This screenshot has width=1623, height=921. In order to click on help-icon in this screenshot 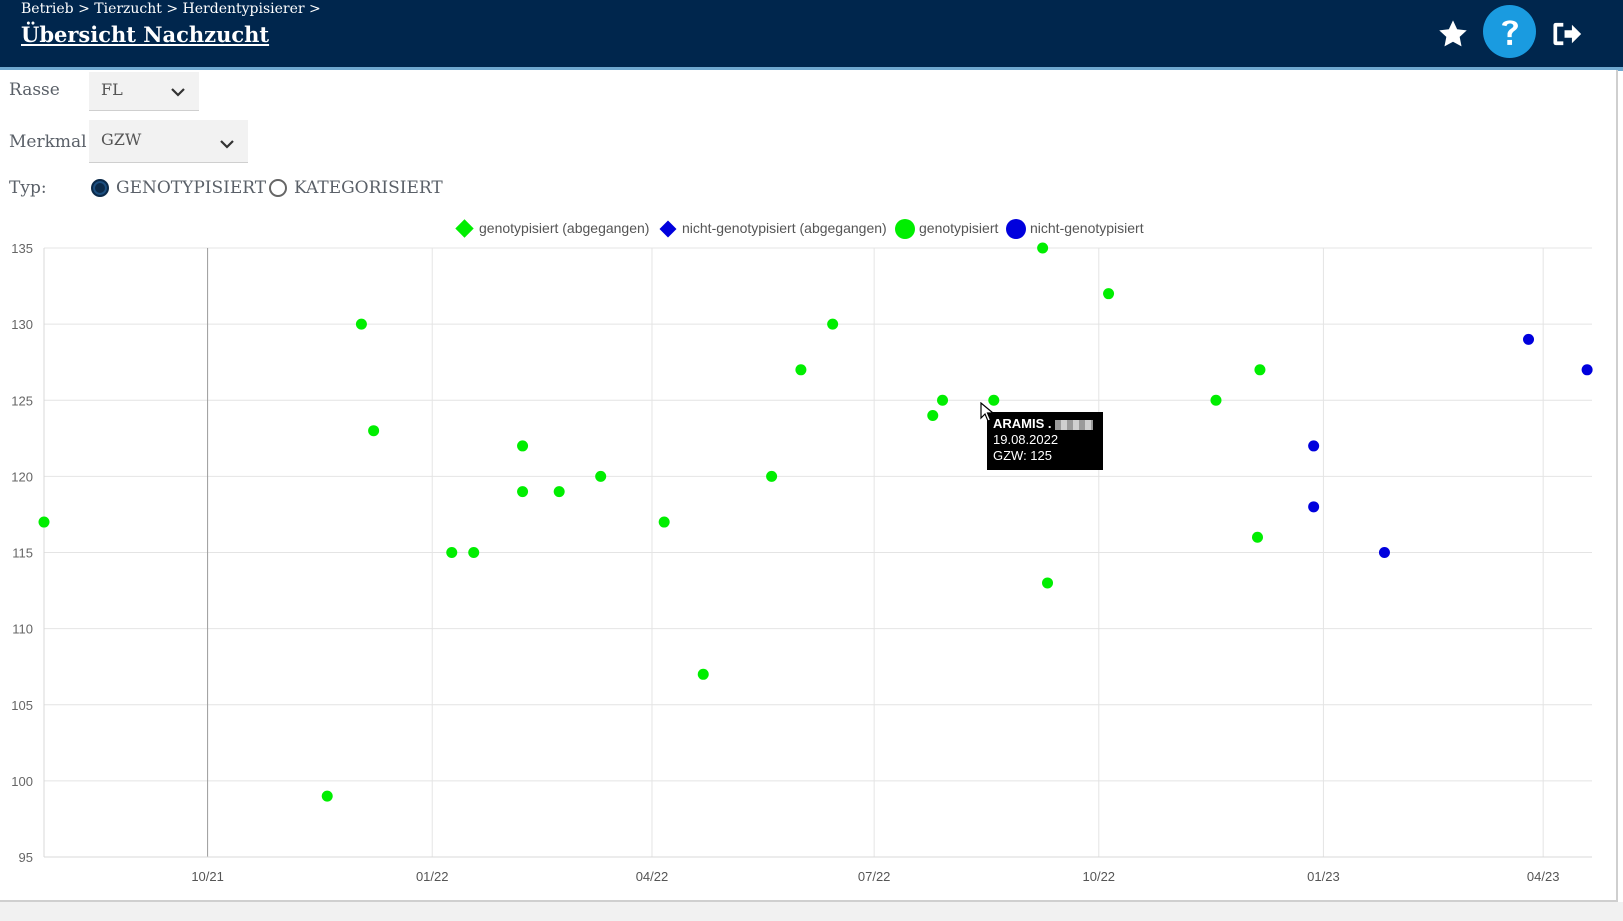, I will do `click(1509, 32)`.